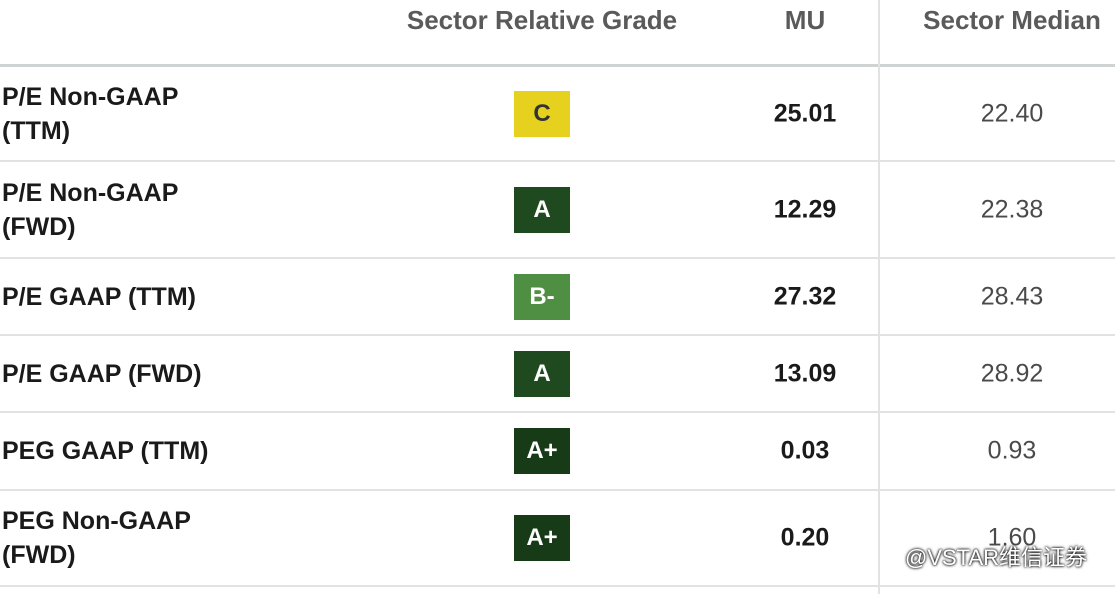  What do you see at coordinates (1012, 20) in the screenshot?
I see `header-median: Sector Median` at bounding box center [1012, 20].